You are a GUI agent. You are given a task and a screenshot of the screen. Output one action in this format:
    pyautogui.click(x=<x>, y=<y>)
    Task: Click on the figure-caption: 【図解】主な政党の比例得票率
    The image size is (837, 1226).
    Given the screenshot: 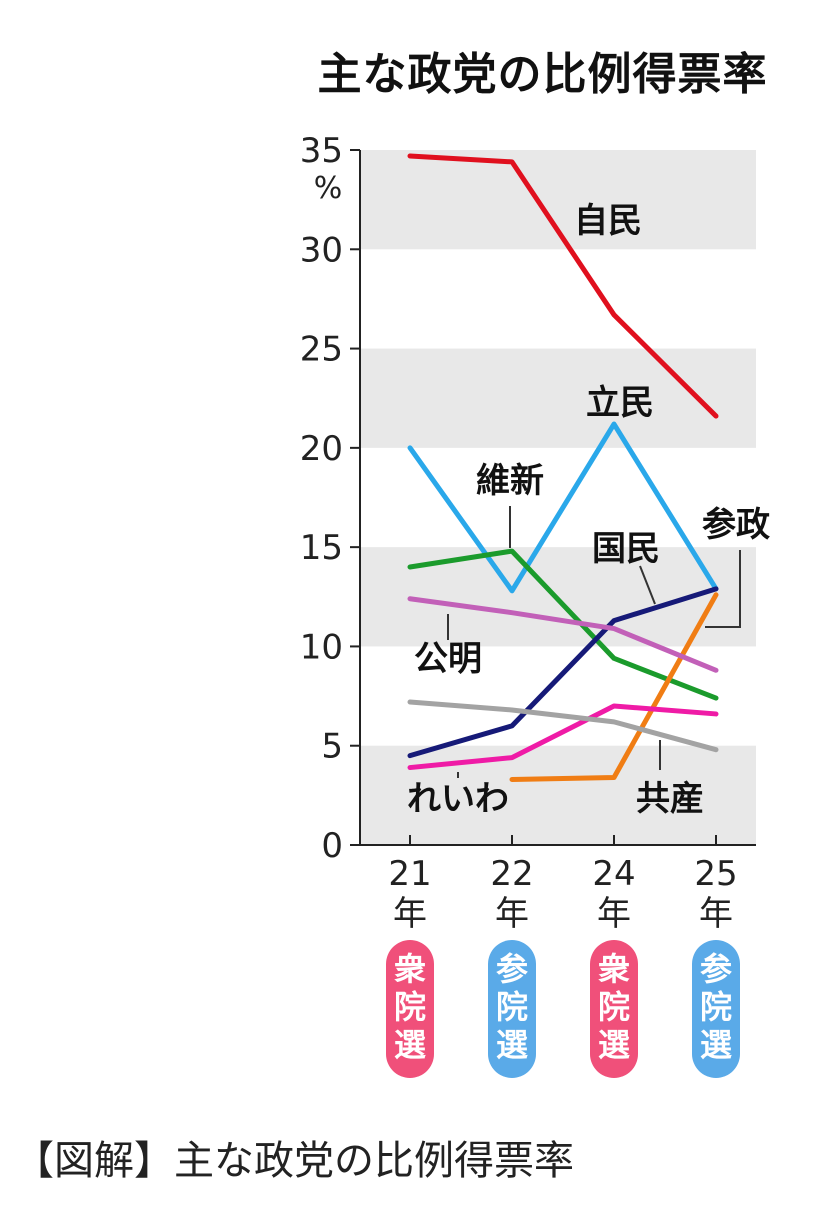 What is the action you would take?
    pyautogui.click(x=294, y=1161)
    